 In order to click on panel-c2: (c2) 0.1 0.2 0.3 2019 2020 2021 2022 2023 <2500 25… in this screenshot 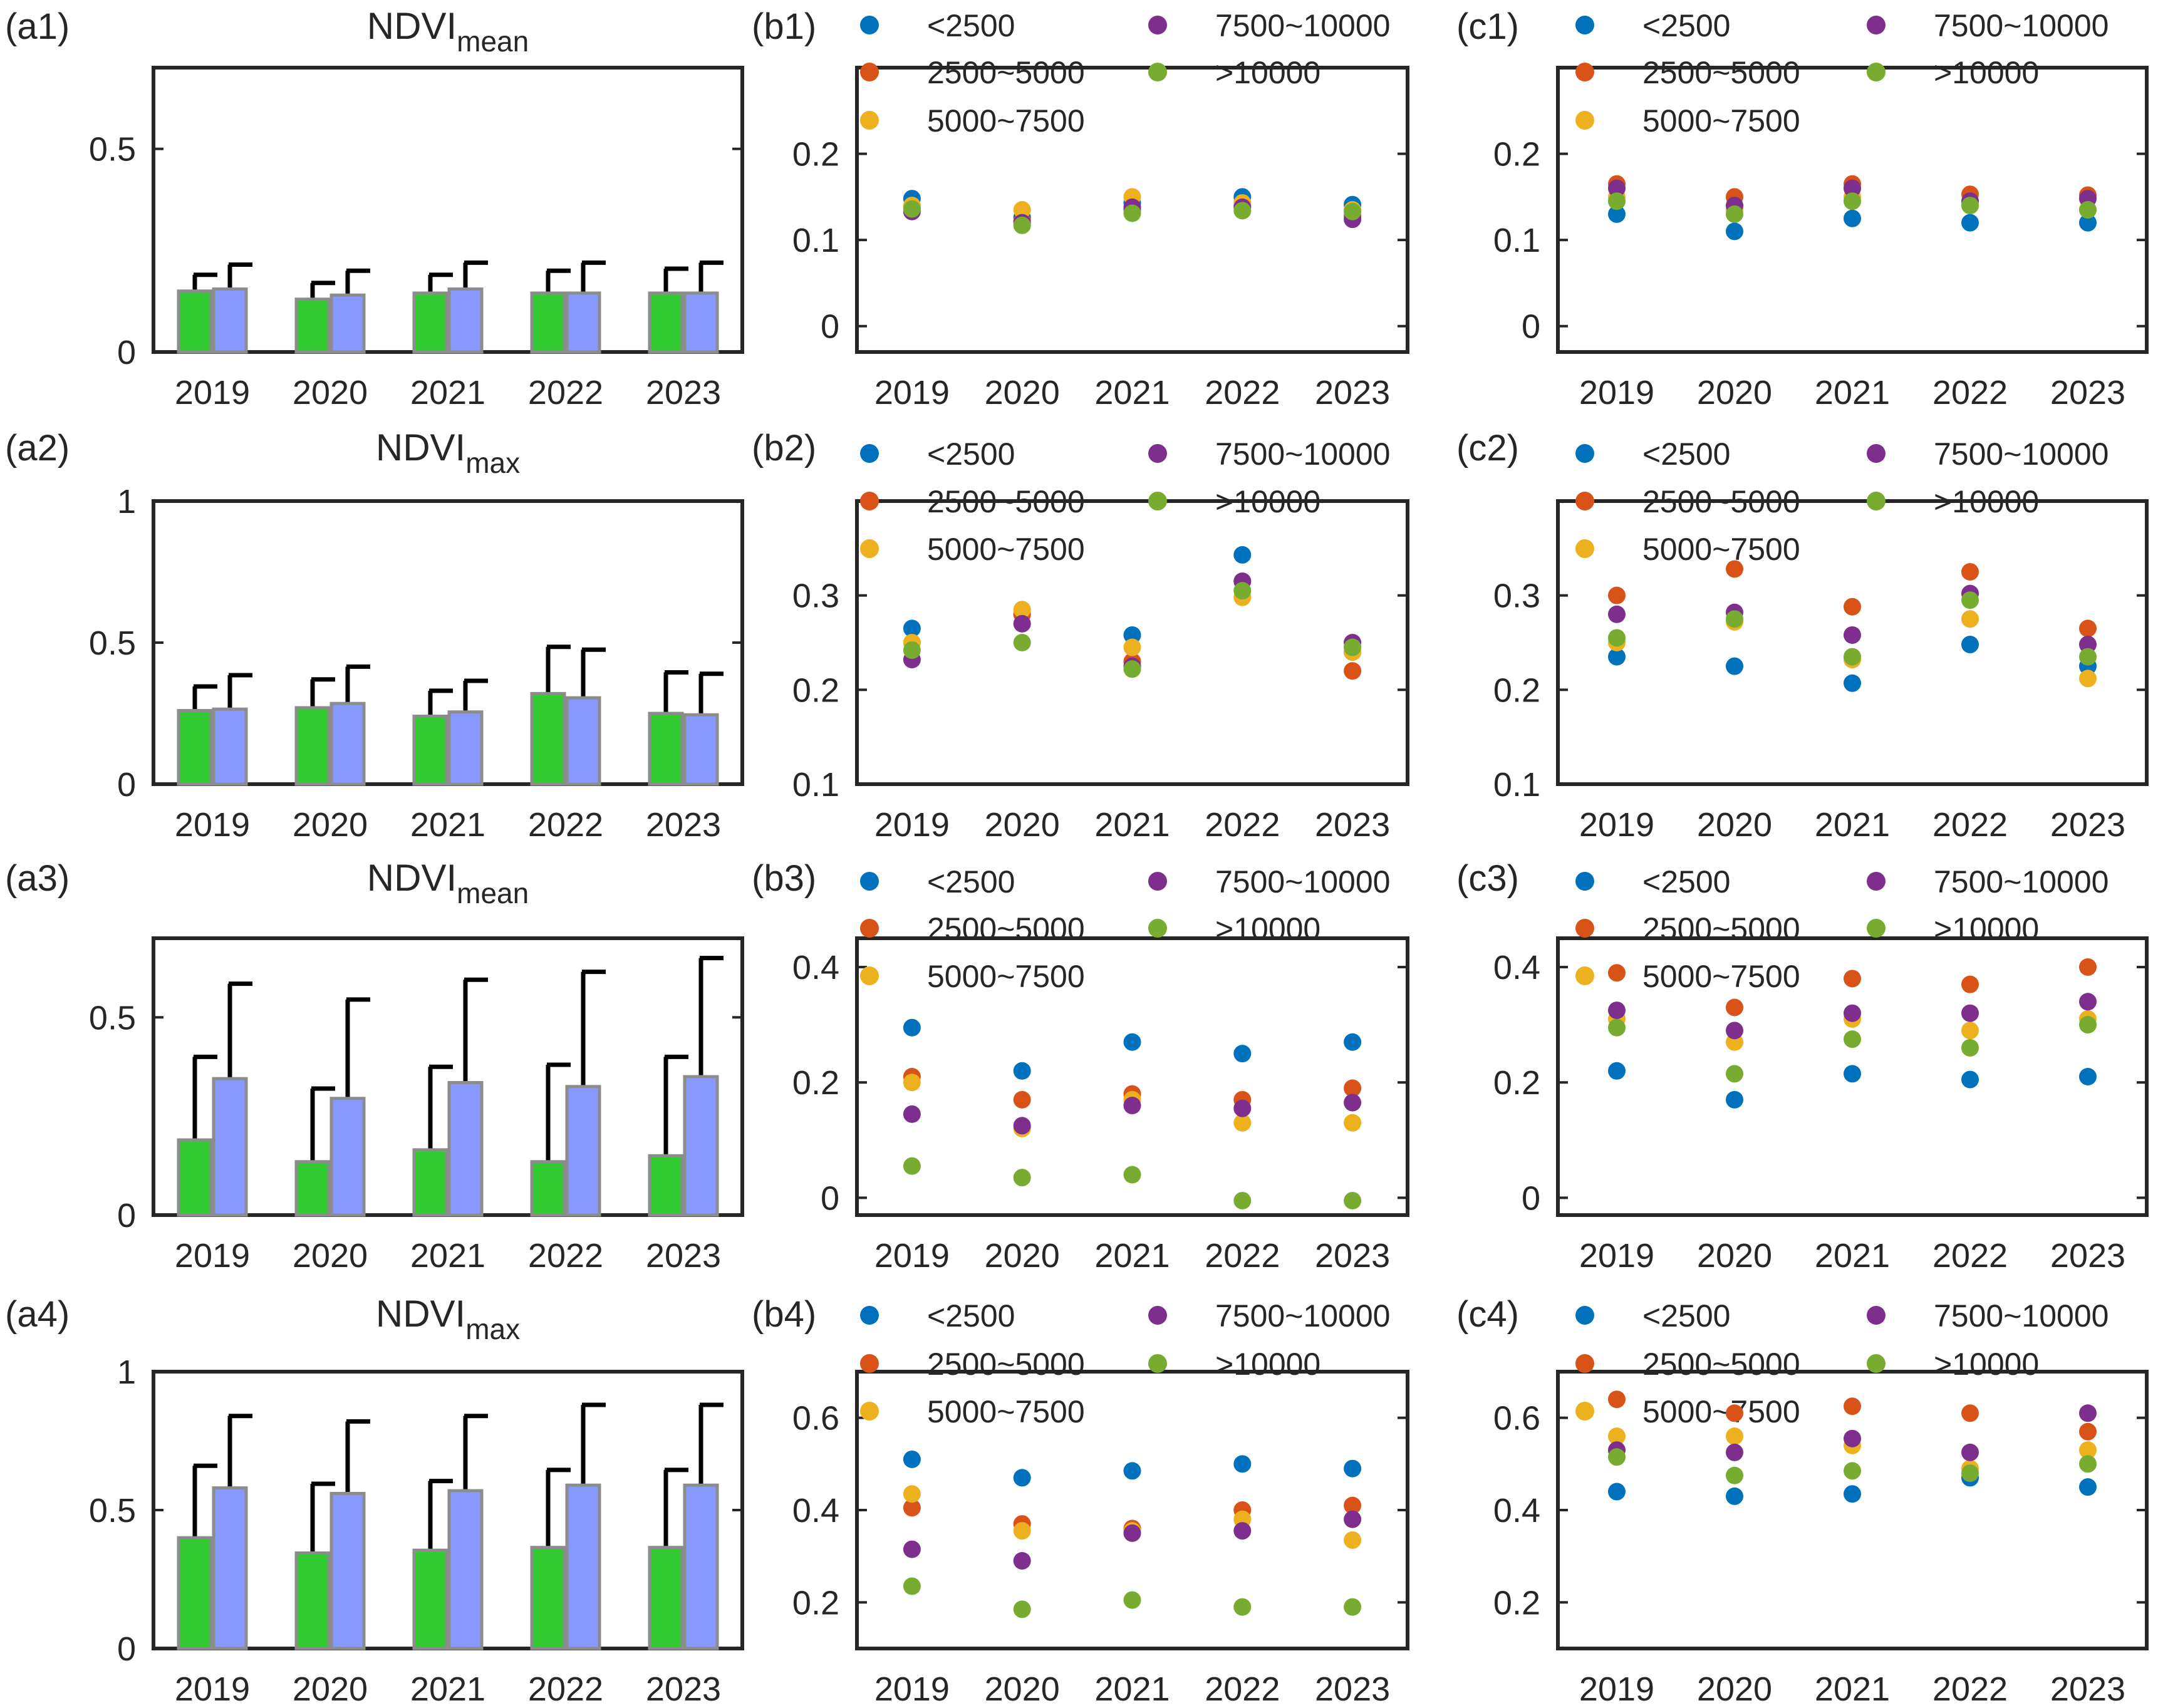, I will do `click(1803, 636)`.